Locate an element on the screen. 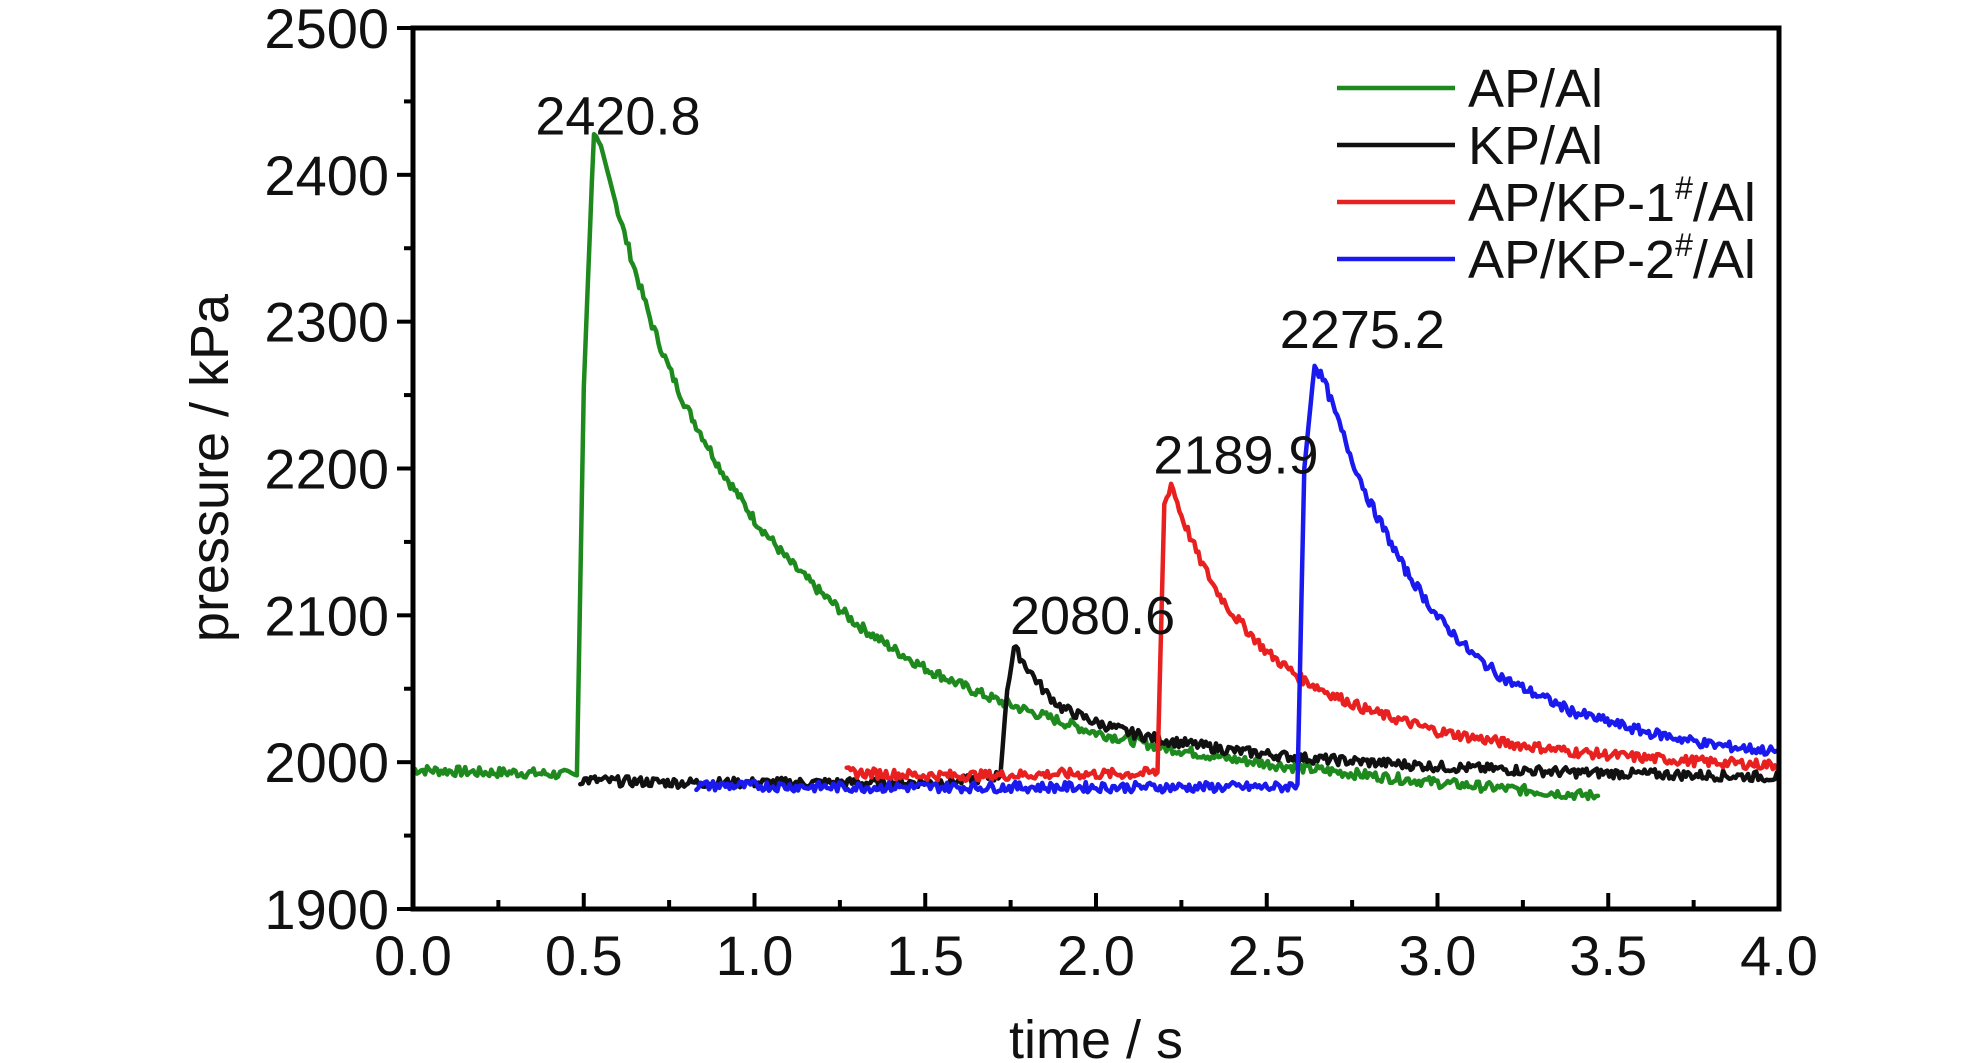  x-tick-label: 1.5 is located at coordinates (925, 955).